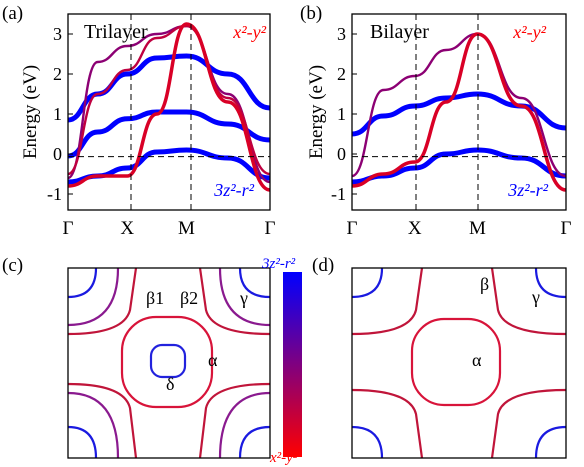 This screenshot has height=467, width=584. Describe the element at coordinates (529, 32) in the screenshot. I see `annot-x2y2-b: x²-y²` at that location.